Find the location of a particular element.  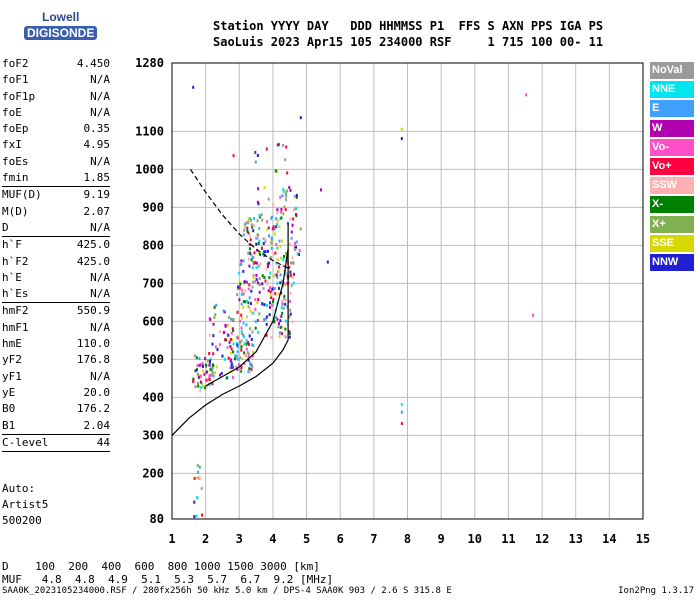

x-tick-label: 8 is located at coordinates (407, 539).